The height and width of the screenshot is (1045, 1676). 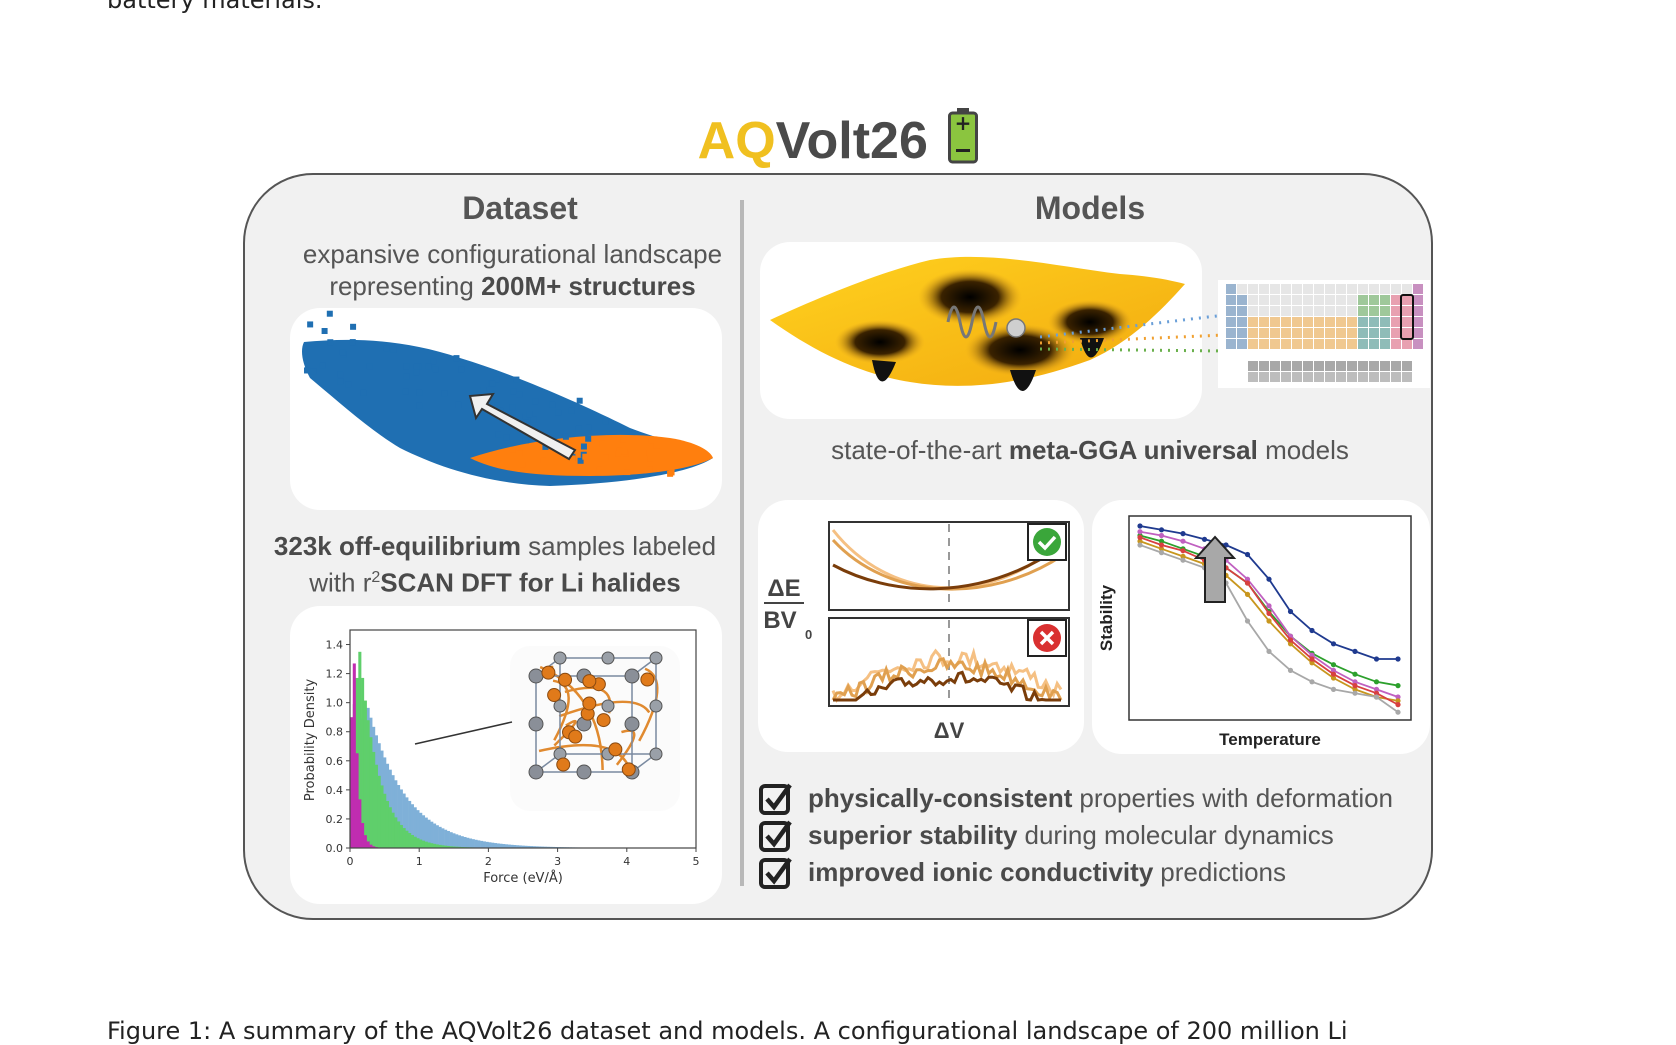 I want to click on ev-ylabel-sub: 0, so click(x=808, y=634).